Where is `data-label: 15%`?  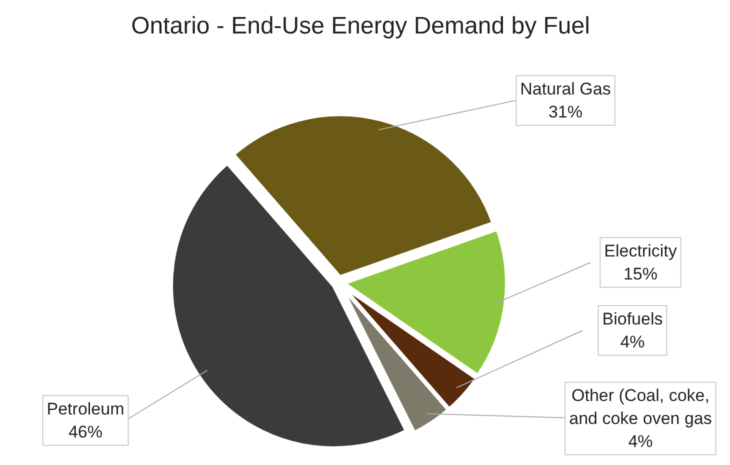 data-label: 15% is located at coordinates (640, 274).